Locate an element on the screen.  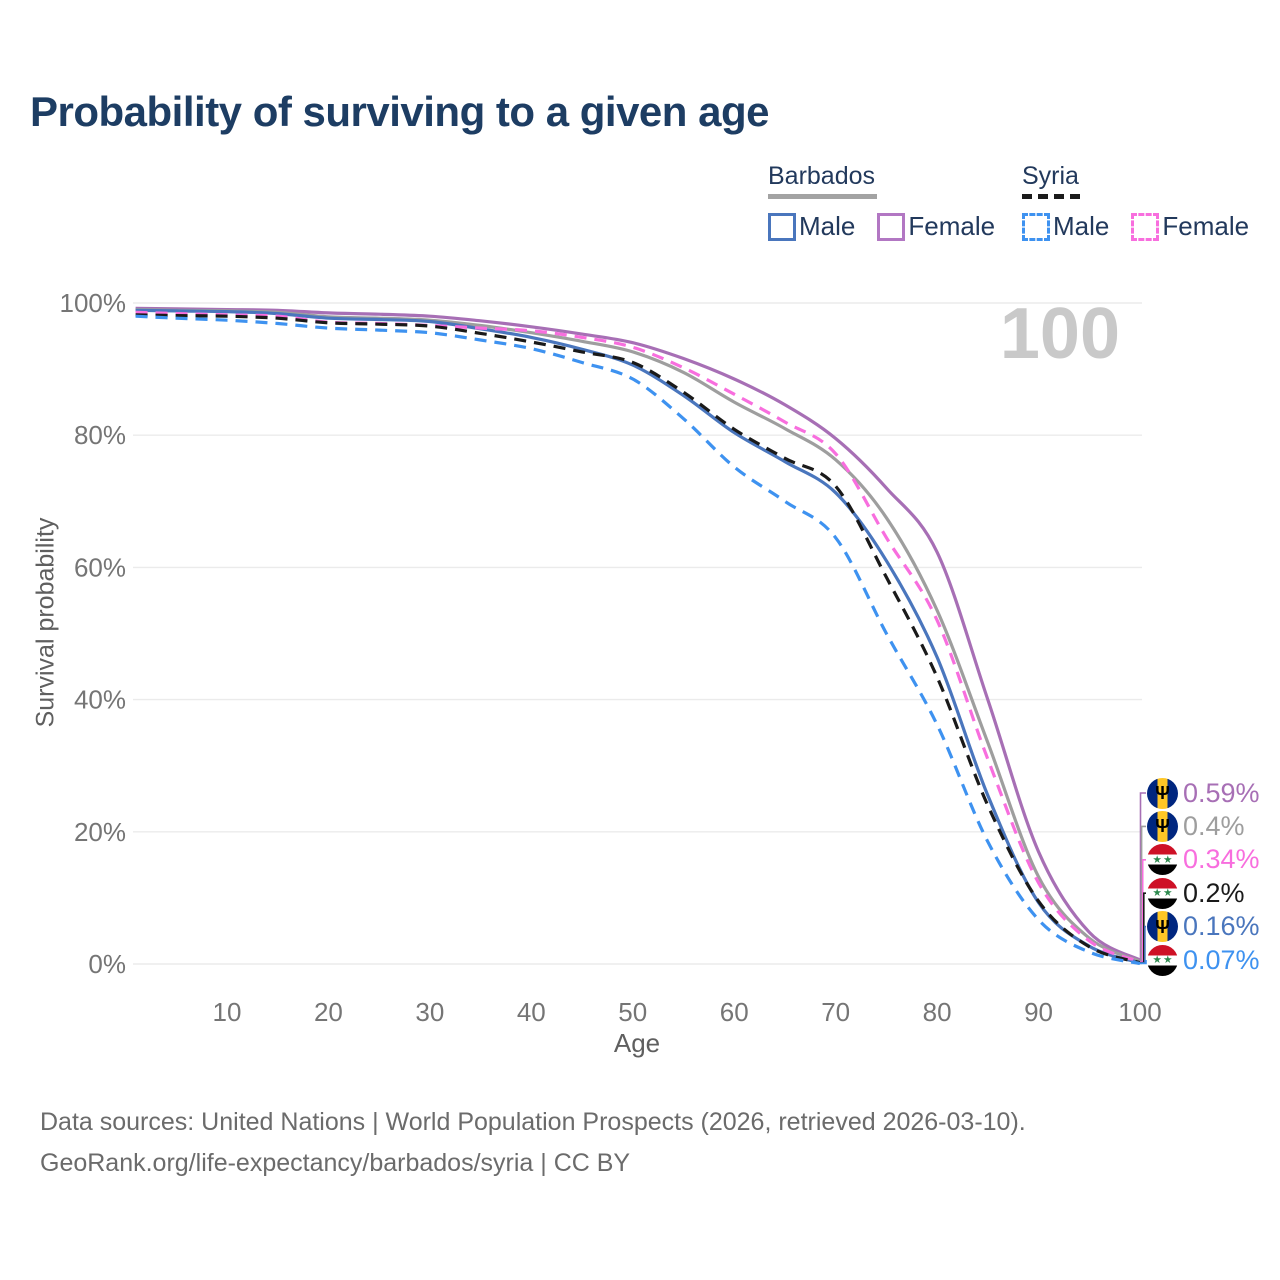
end-label-syria: ★ ★ 0.2% is located at coordinates (1196, 893).